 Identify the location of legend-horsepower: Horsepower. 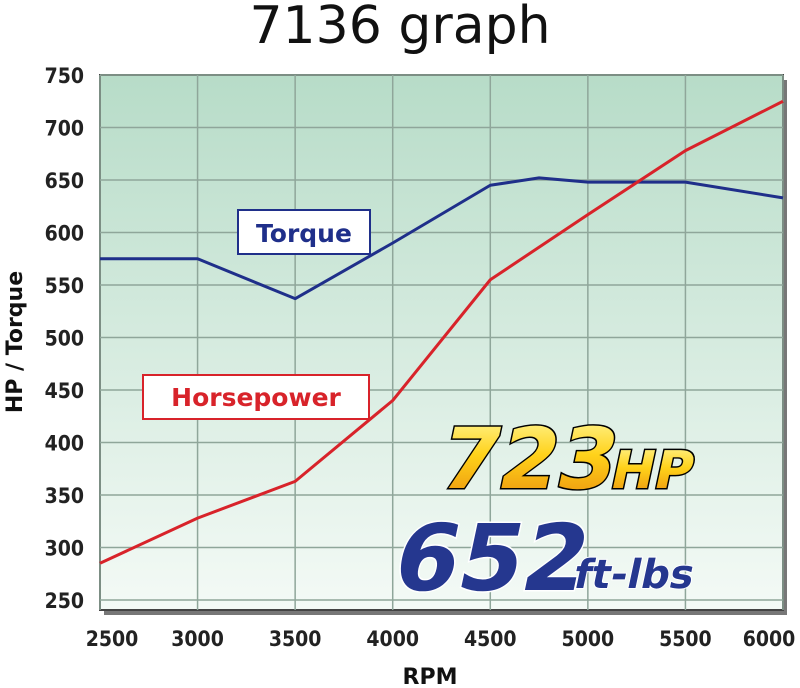
(256, 397).